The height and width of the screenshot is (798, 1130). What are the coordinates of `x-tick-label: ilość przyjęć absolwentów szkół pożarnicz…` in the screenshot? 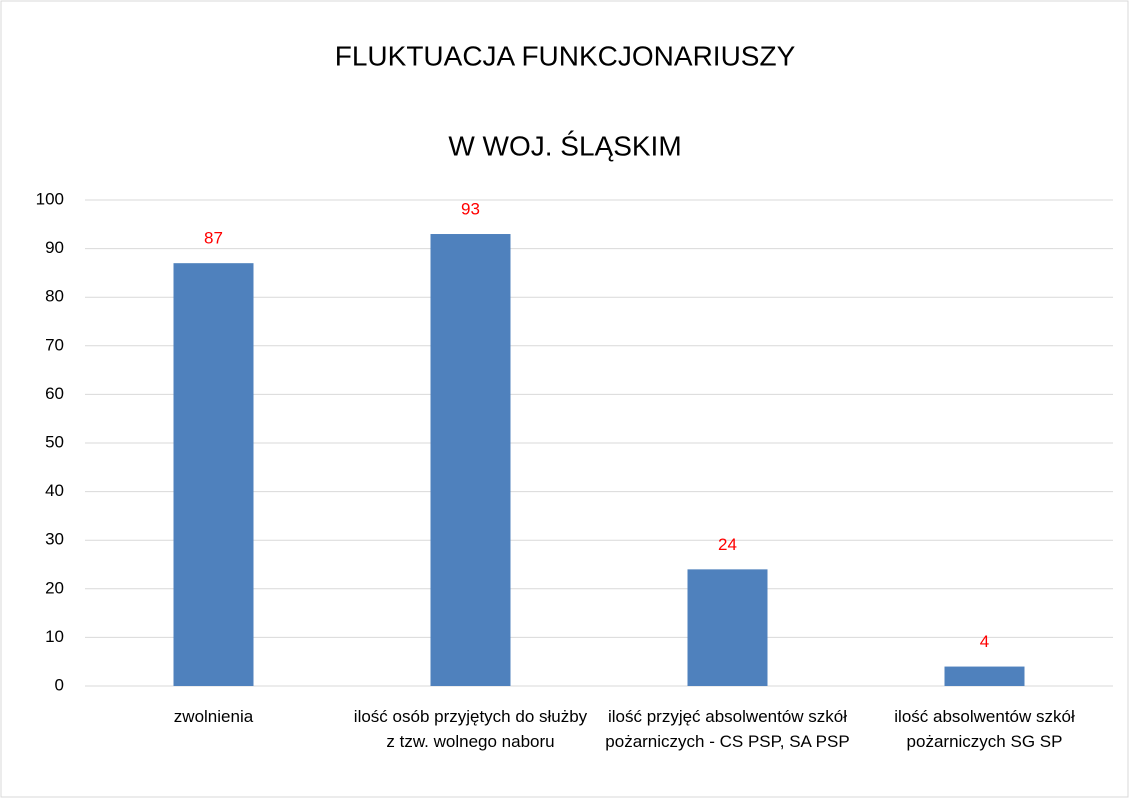 It's located at (727, 729).